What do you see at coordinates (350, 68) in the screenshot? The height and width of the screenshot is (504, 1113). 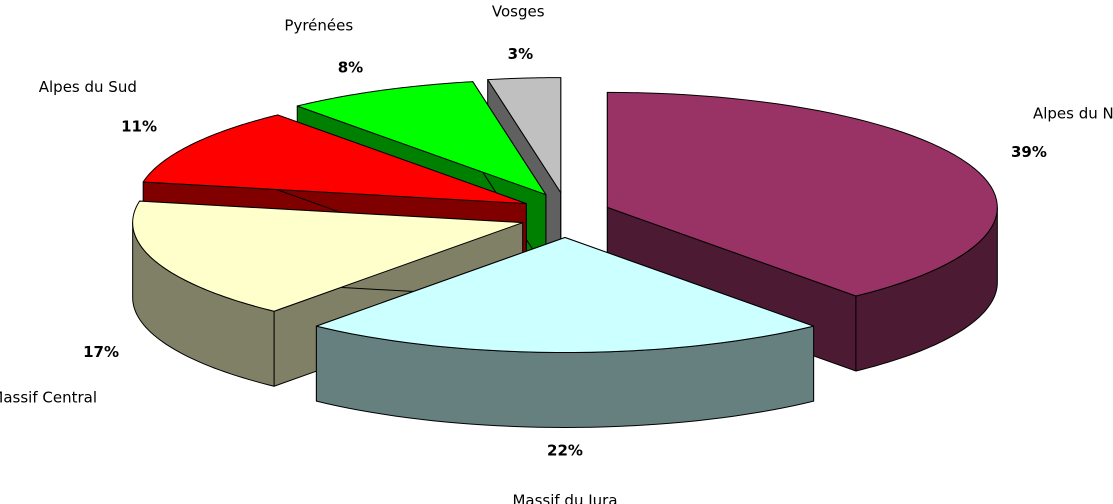 I see `data-label: 8%` at bounding box center [350, 68].